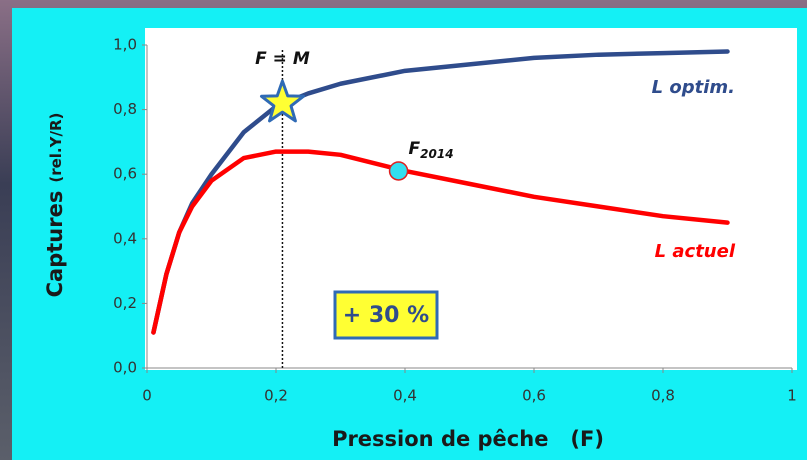 The image size is (807, 460). I want to click on marker-label-main: F, so click(415, 149).